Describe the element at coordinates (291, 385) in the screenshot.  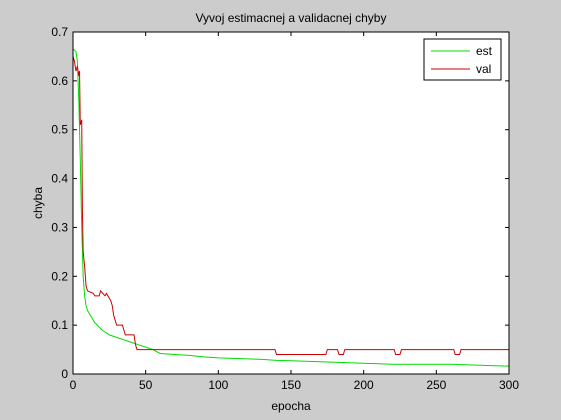
I see `x-tick-label: 150` at that location.